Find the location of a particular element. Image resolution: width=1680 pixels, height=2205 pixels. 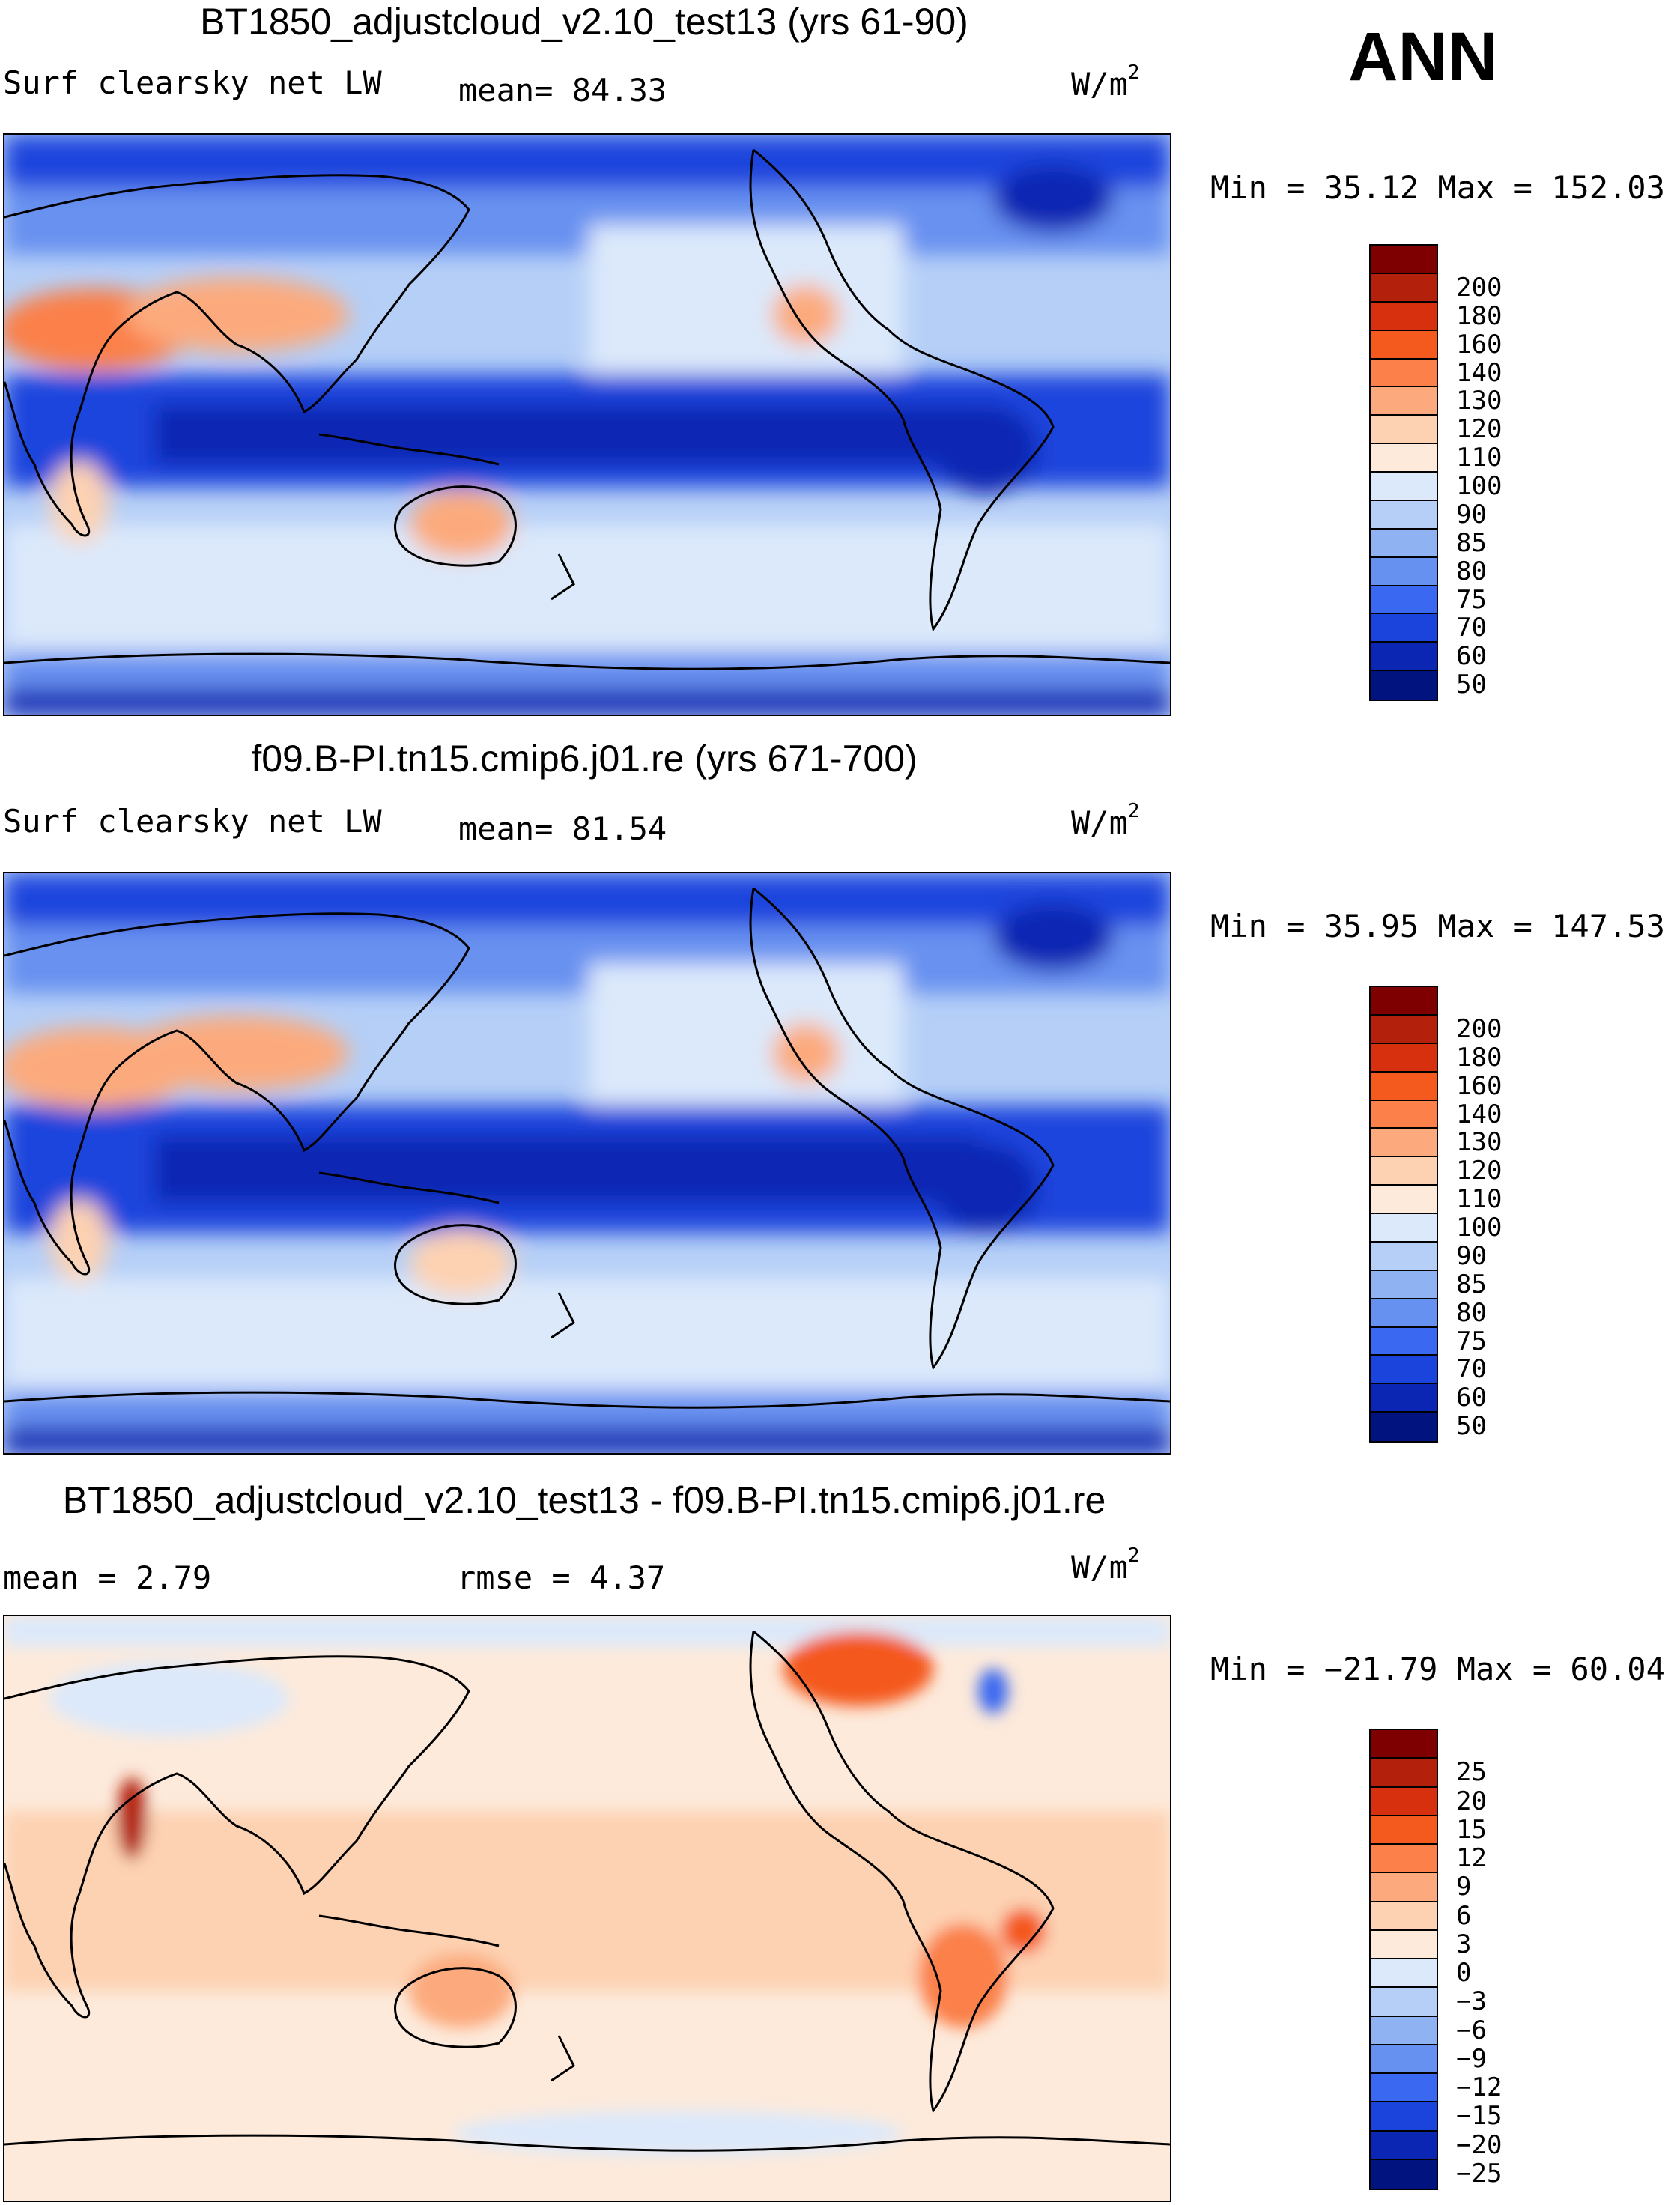

colorbar-3-label: 3 is located at coordinates (1464, 1944).